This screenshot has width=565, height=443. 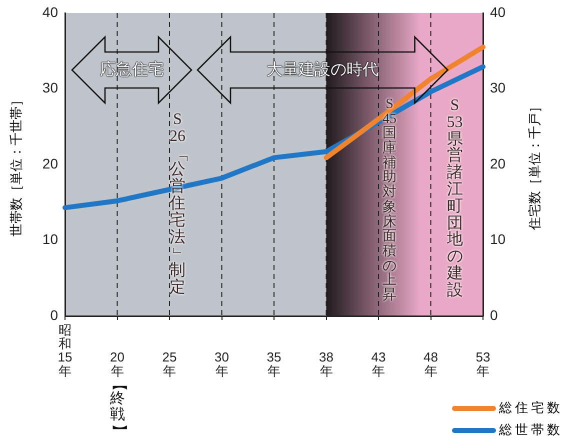 I want to click on y-tick-label: 10, so click(x=50, y=239).